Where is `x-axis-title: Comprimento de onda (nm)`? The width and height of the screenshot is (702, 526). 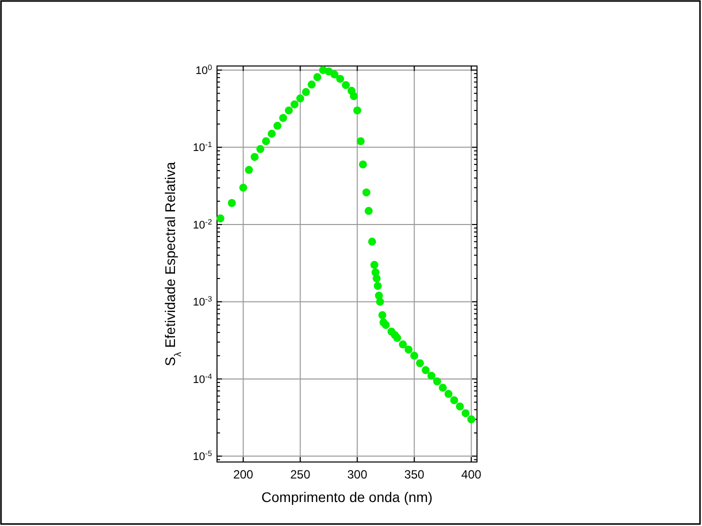 x-axis-title: Comprimento de onda (nm) is located at coordinates (347, 497).